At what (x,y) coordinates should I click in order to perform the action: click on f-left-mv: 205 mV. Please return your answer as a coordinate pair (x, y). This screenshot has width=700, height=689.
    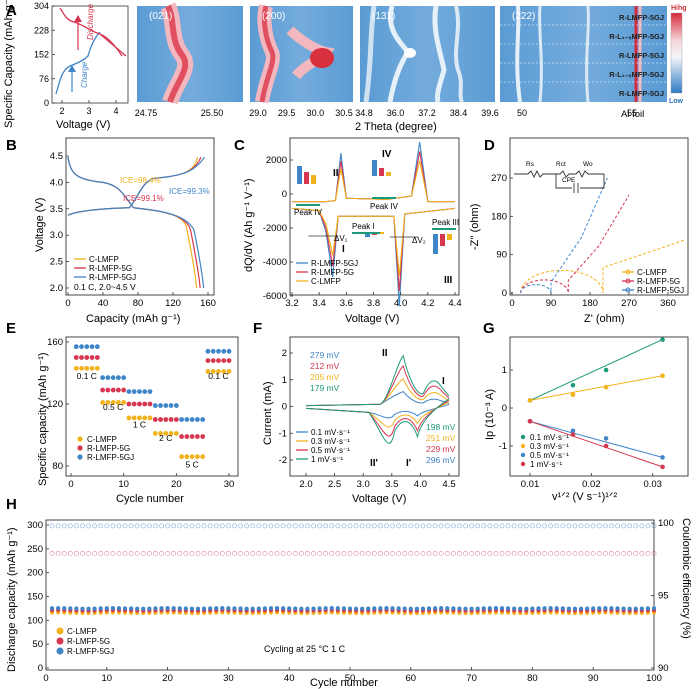
    Looking at the image, I should click on (325, 377).